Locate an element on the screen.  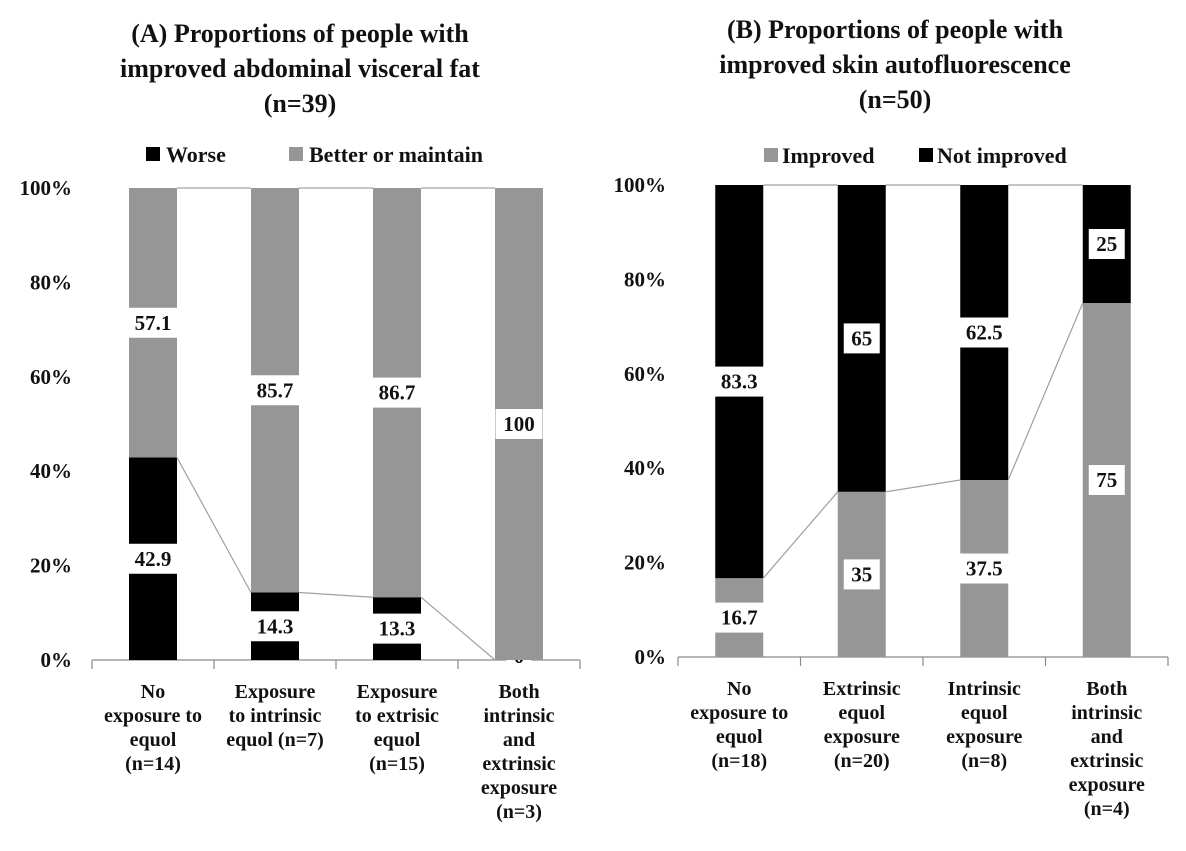
category-label: (n=8) is located at coordinates (984, 761).